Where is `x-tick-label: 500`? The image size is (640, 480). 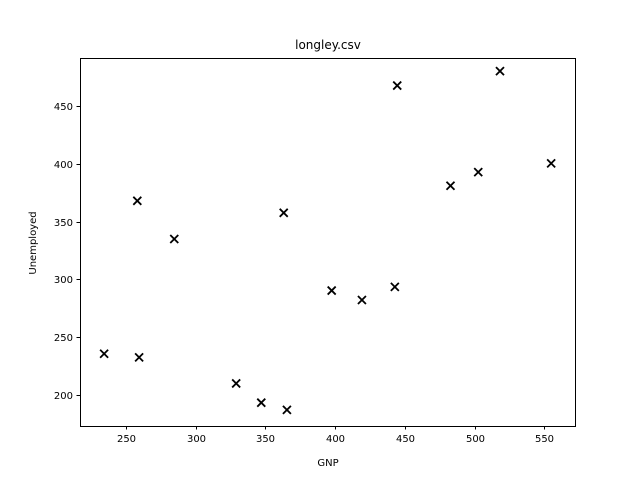
x-tick-label: 500 is located at coordinates (475, 439).